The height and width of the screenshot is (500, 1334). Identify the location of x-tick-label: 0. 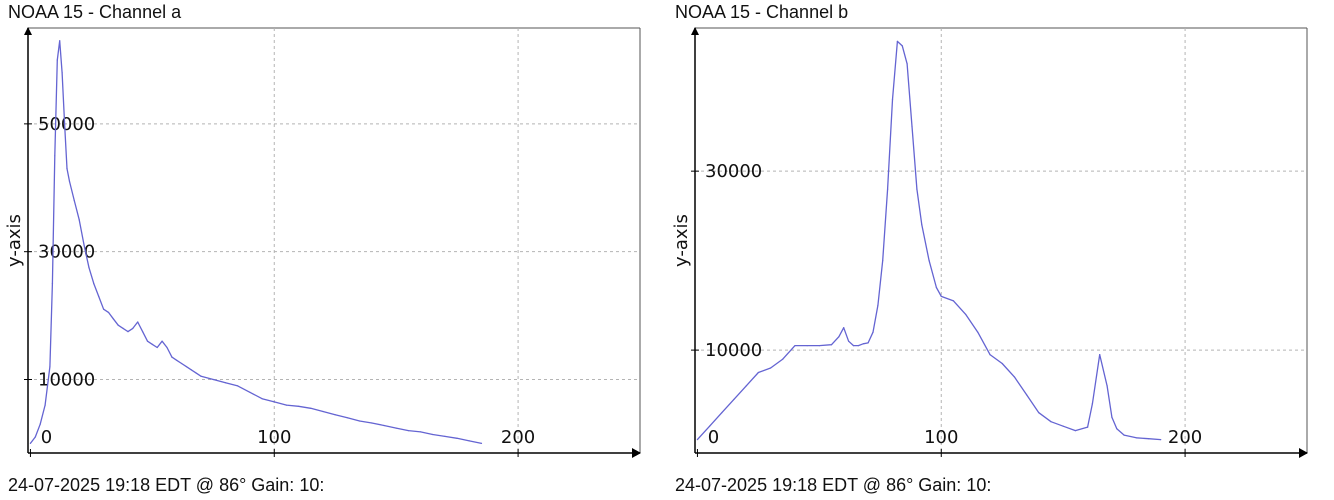
(46, 437).